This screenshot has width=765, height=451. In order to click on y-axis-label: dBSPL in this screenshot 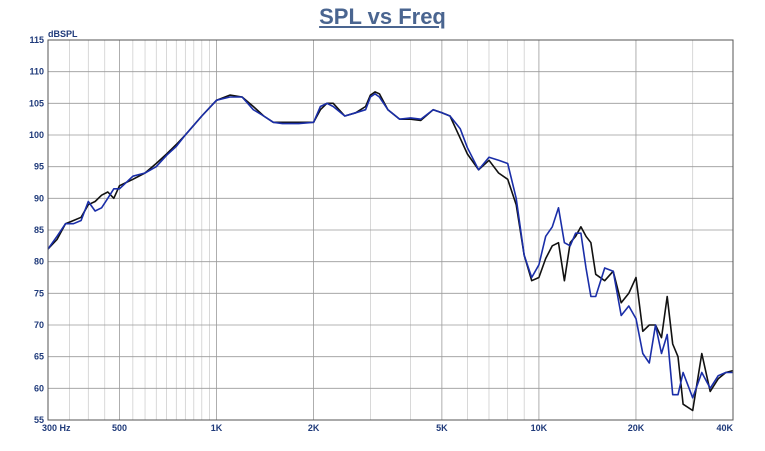, I will do `click(63, 34)`.